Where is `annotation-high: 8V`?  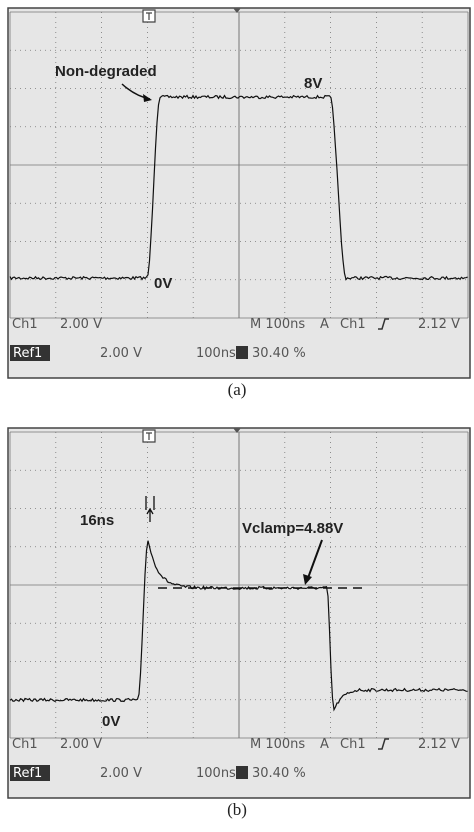 annotation-high: 8V is located at coordinates (313, 83).